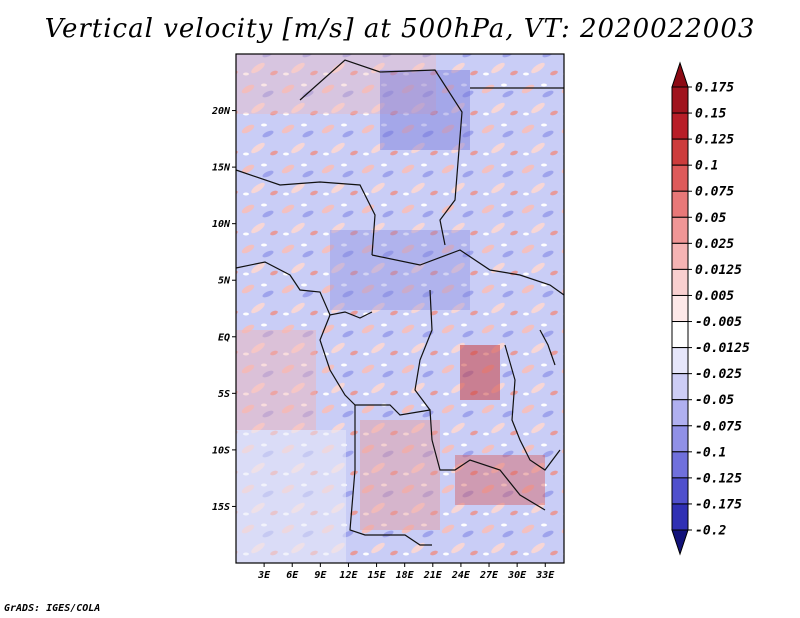  Describe the element at coordinates (224, 337) in the screenshot. I see `y-tick-label: EQ` at that location.